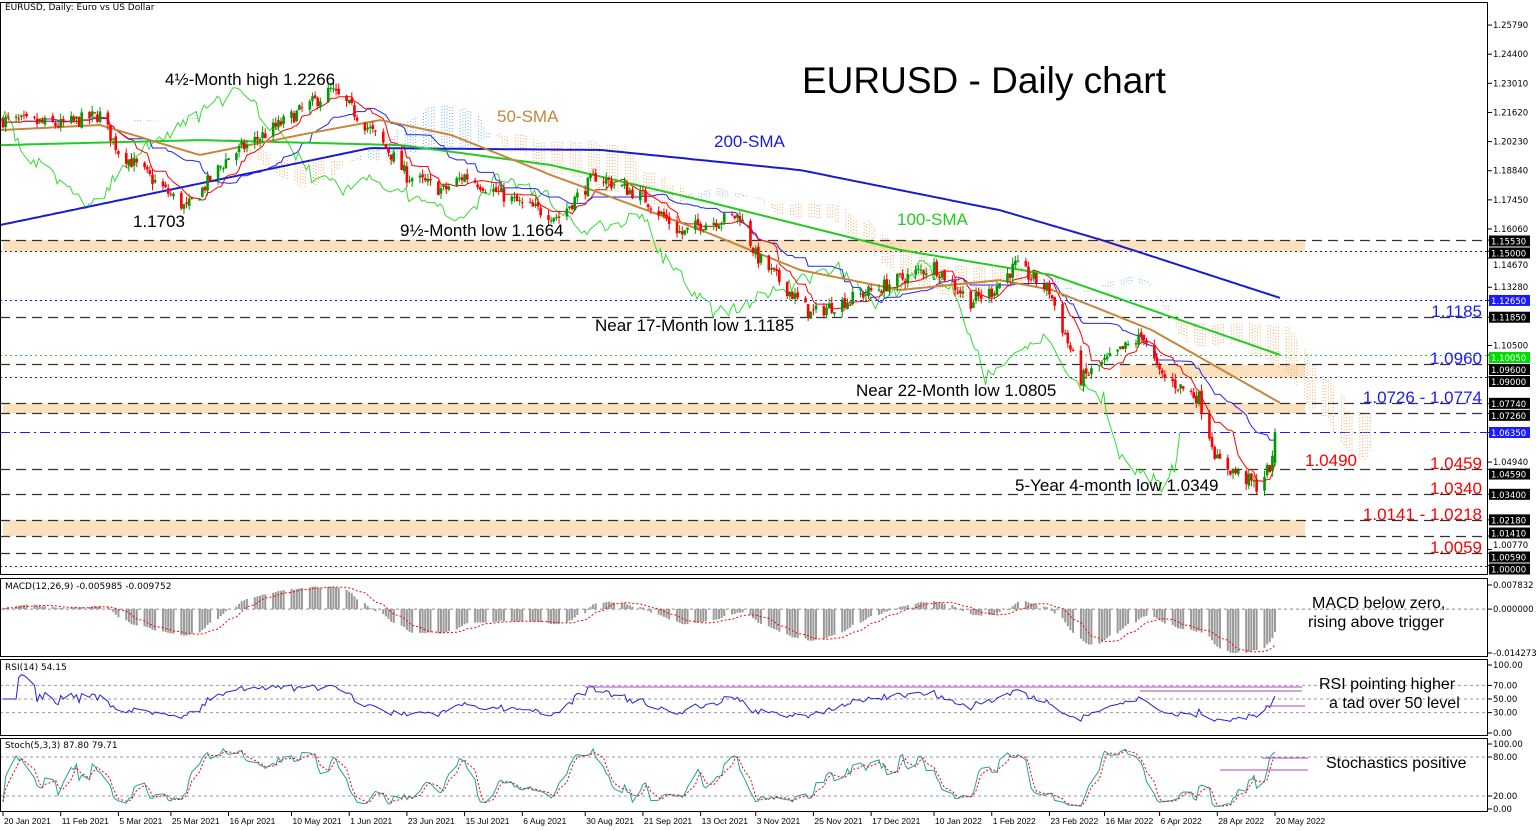  Describe the element at coordinates (1508, 319) in the screenshot. I see `price-level-tag-label: 1.11850` at that location.